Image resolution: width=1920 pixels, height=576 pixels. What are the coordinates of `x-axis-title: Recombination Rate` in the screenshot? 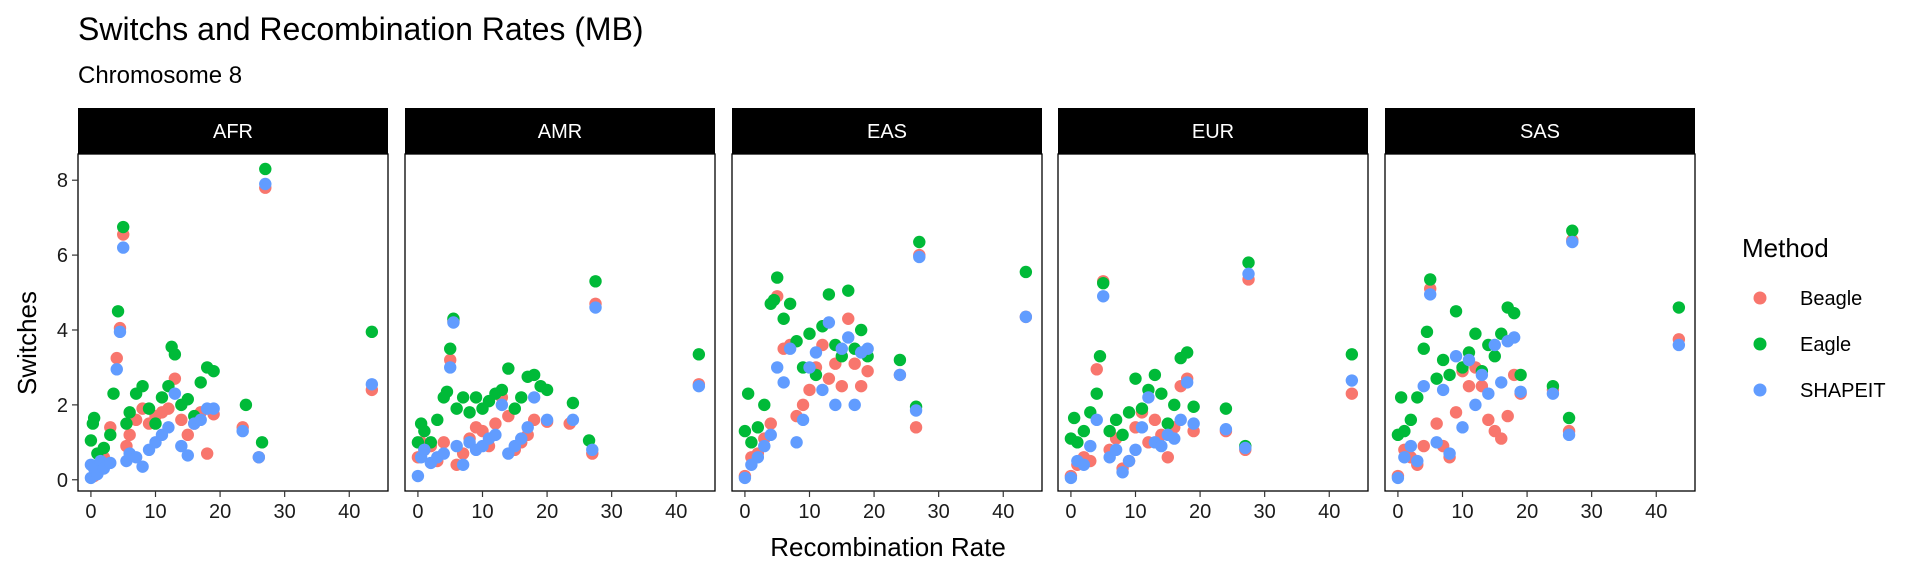 It's located at (888, 547).